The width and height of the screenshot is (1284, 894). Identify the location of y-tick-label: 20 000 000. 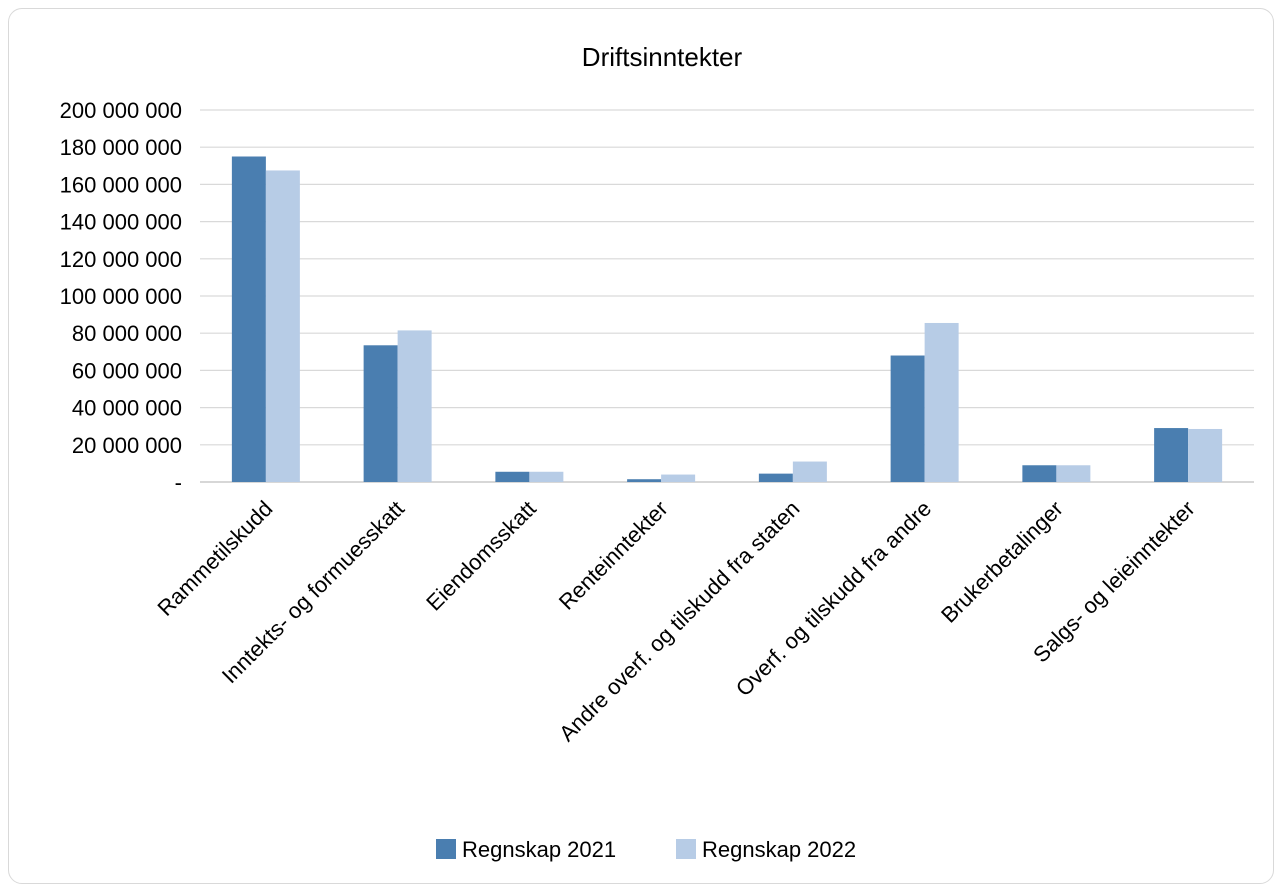
(127, 445).